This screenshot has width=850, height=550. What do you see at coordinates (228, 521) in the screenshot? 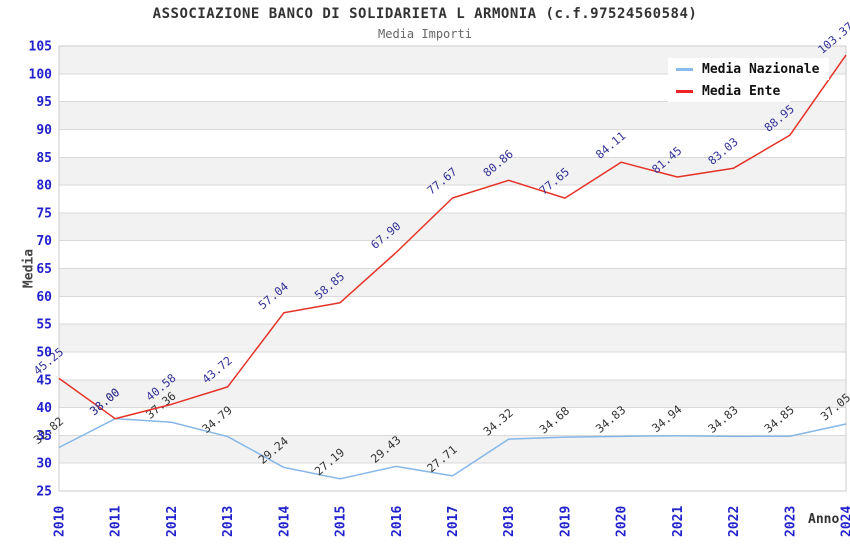
I see `x-tick-label: 2013` at bounding box center [228, 521].